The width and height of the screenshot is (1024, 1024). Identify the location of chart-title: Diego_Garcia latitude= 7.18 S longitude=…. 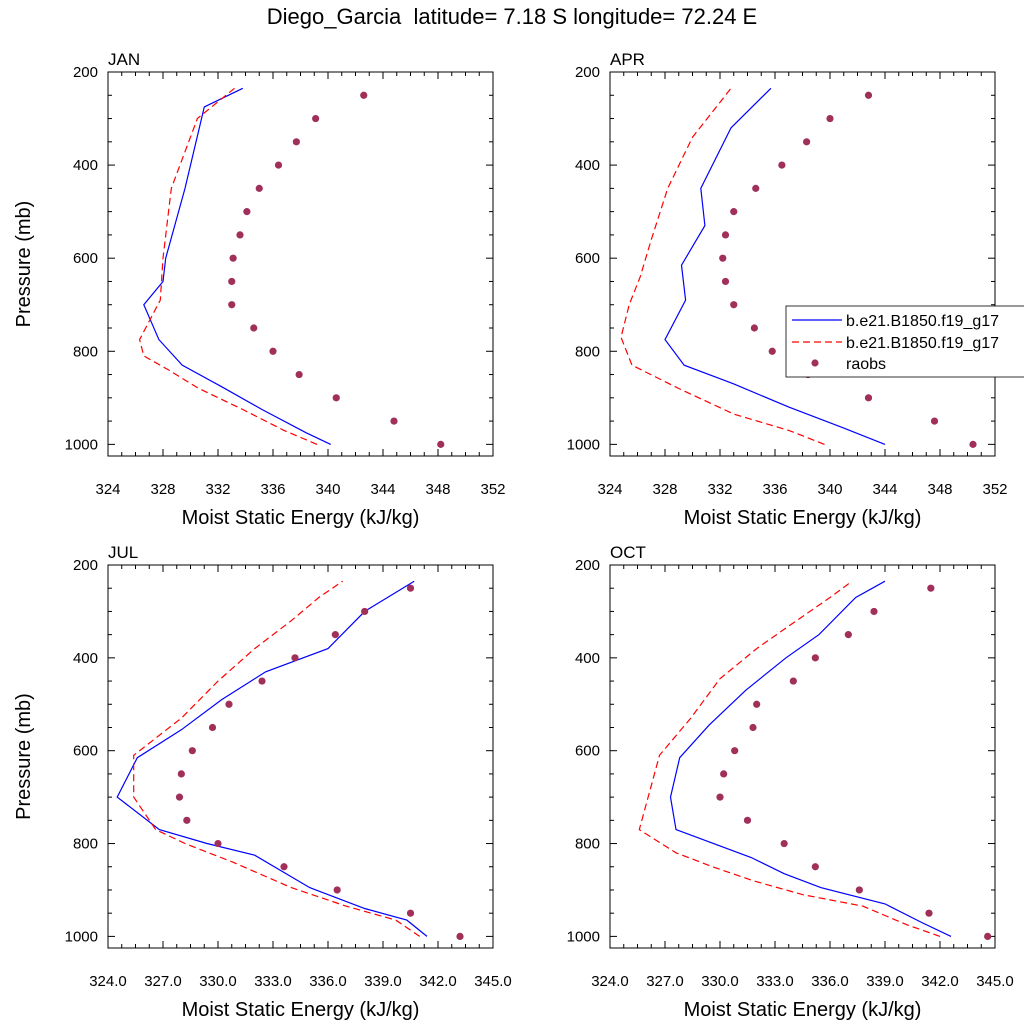
(512, 16).